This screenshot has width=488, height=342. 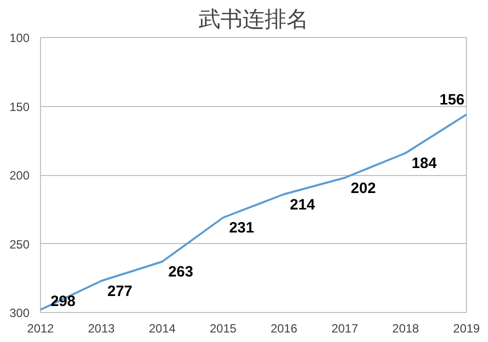 I want to click on chart-title: 武书连排名, so click(x=253, y=20).